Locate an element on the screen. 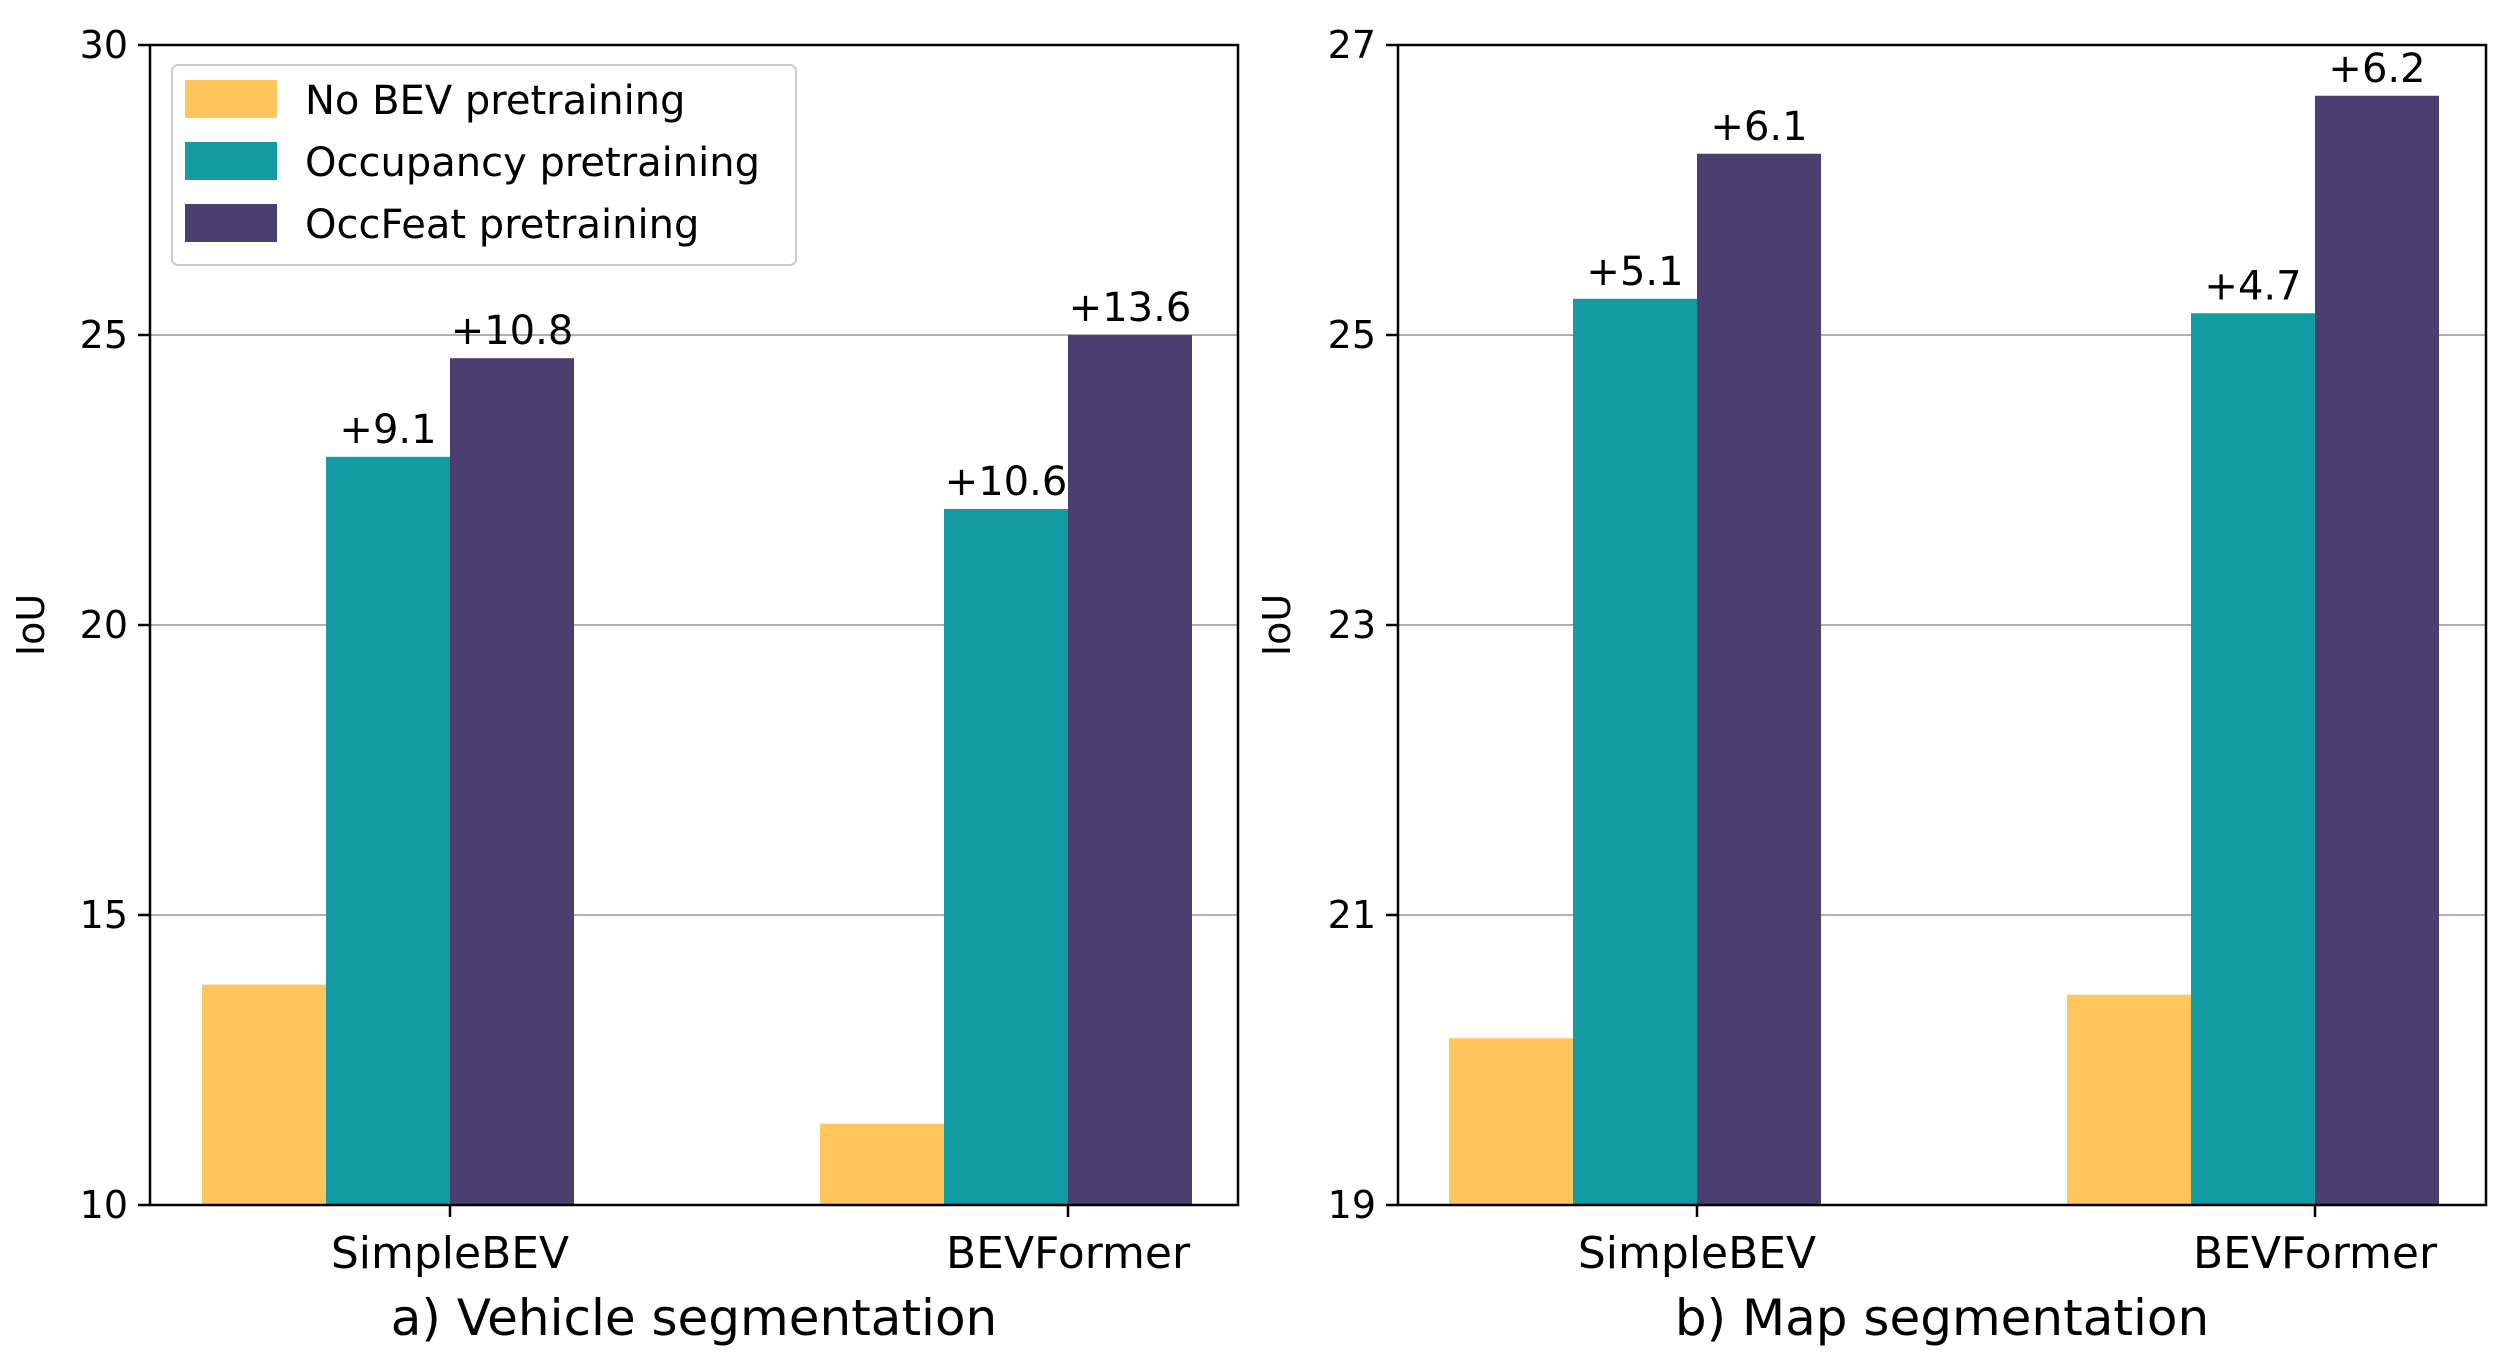  data-label: +4.7 is located at coordinates (2252, 286).